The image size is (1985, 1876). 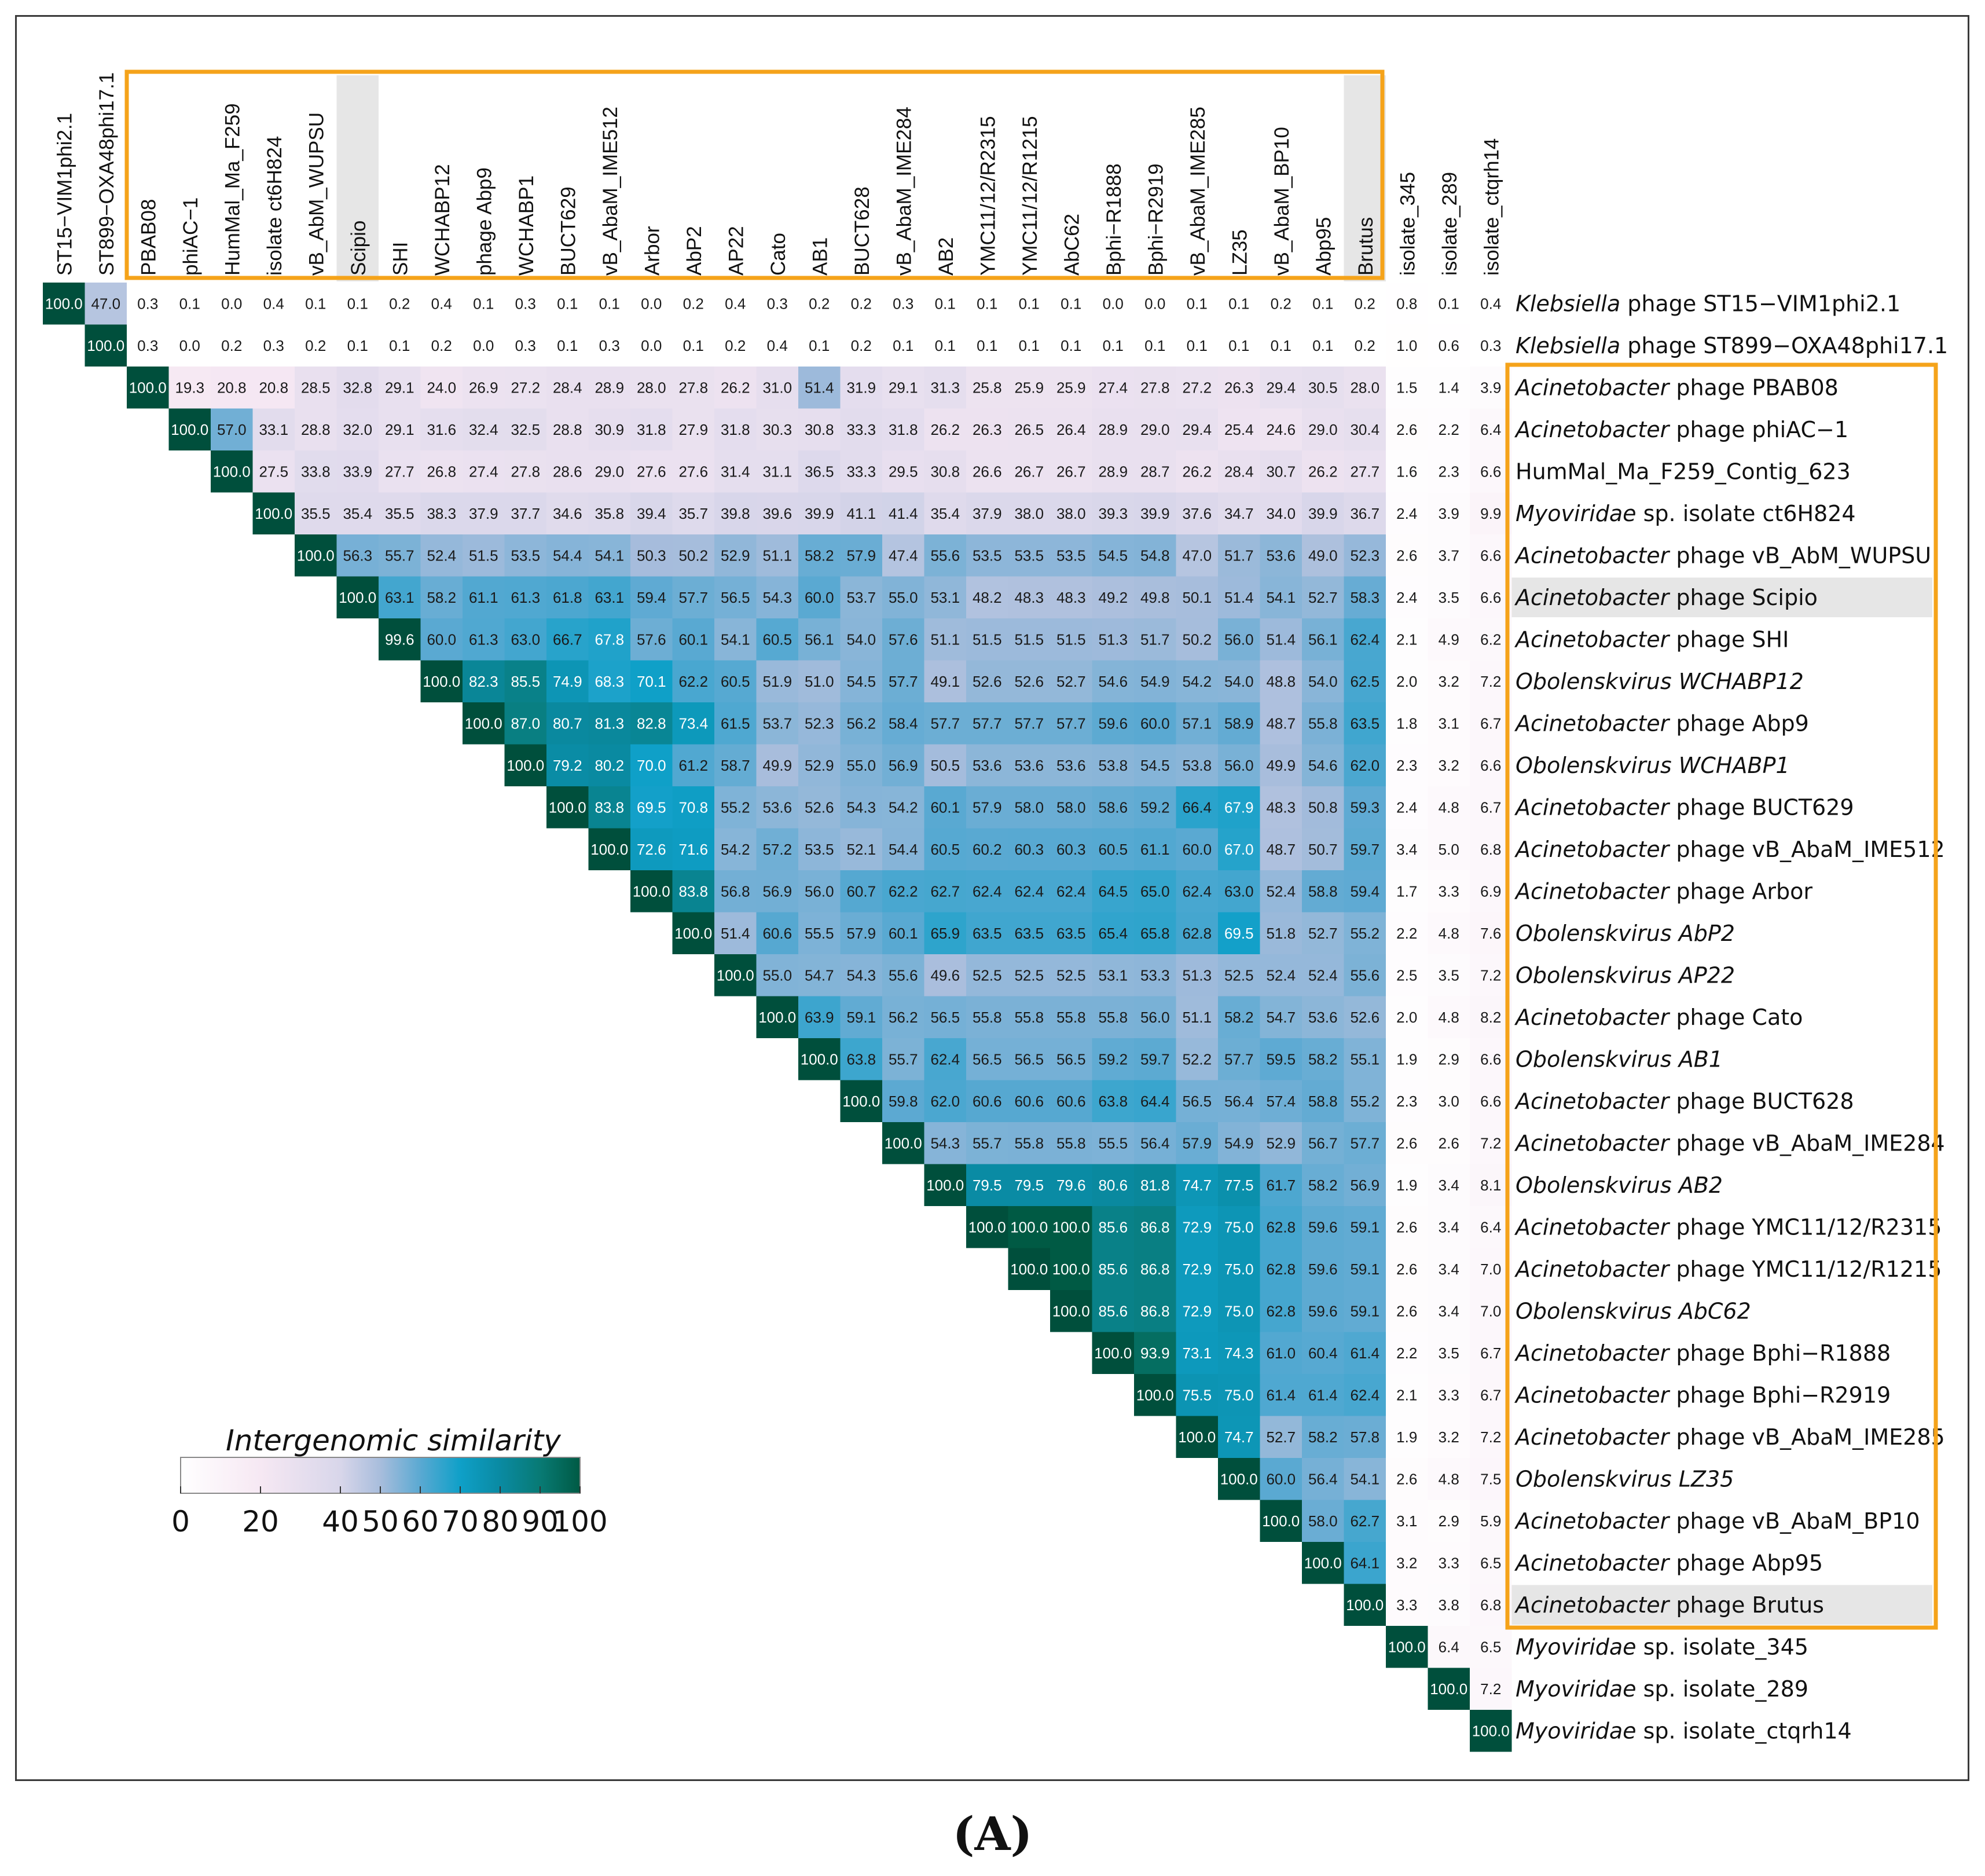 I want to click on column-label: vB_AbaM_IME284, so click(x=904, y=191).